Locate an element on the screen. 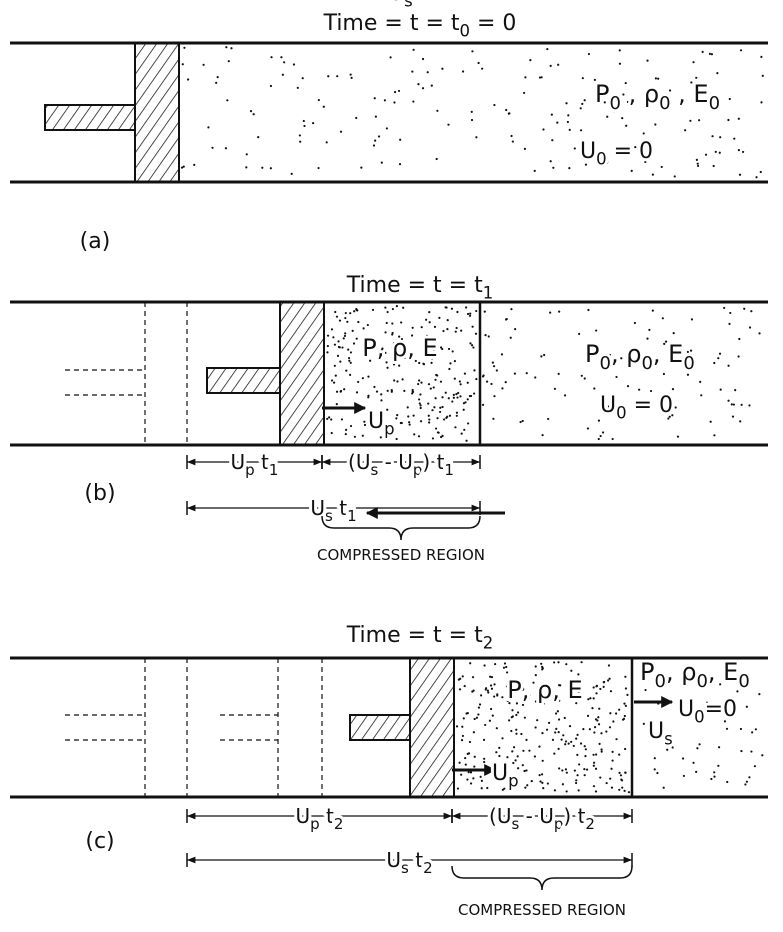  label-part: Time = t = t is located at coordinates (391, 23).